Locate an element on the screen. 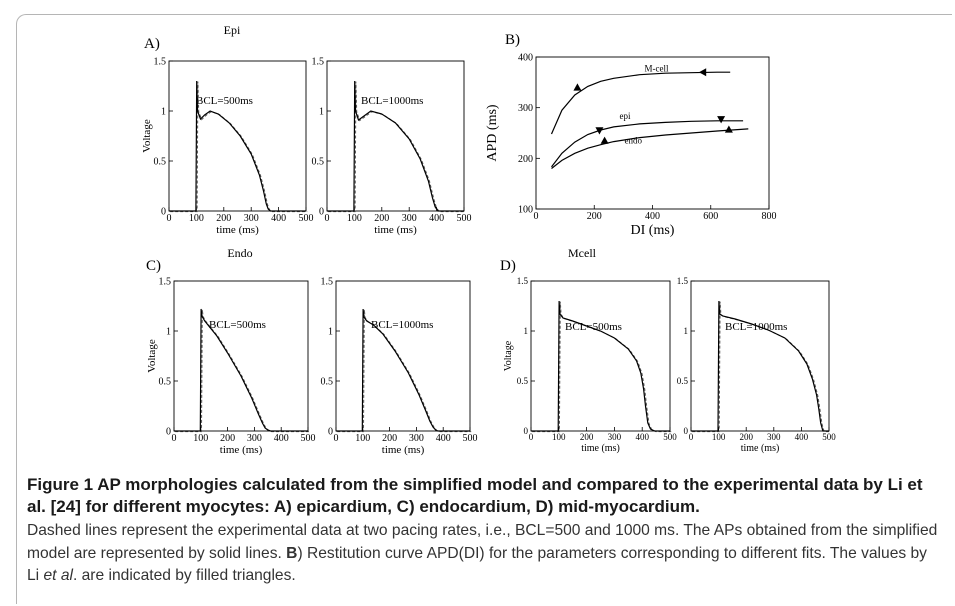 This screenshot has height=606, width=955. series-line-endo is located at coordinates (650, 148).